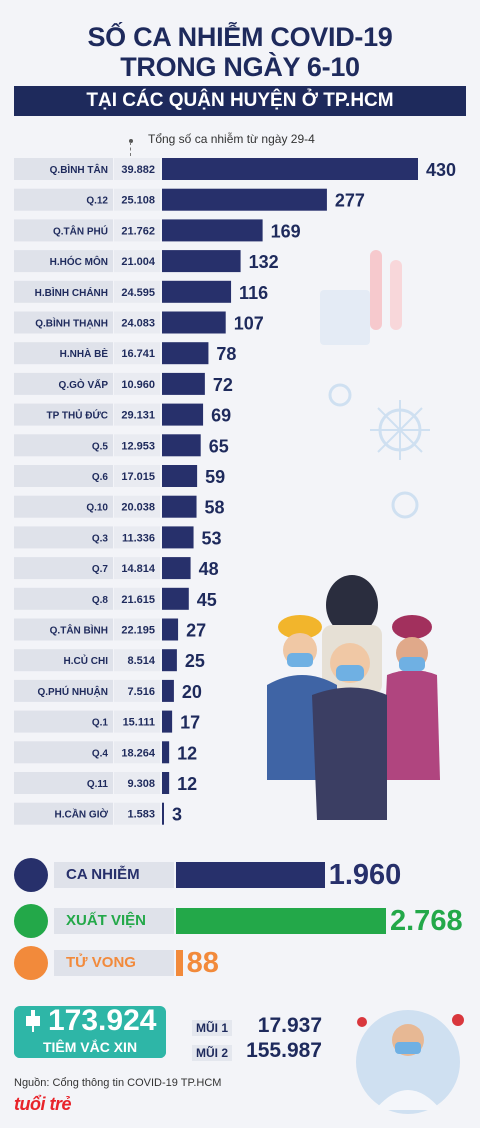 The height and width of the screenshot is (1128, 480). What do you see at coordinates (215, 508) in the screenshot?
I see `district-value: 58` at bounding box center [215, 508].